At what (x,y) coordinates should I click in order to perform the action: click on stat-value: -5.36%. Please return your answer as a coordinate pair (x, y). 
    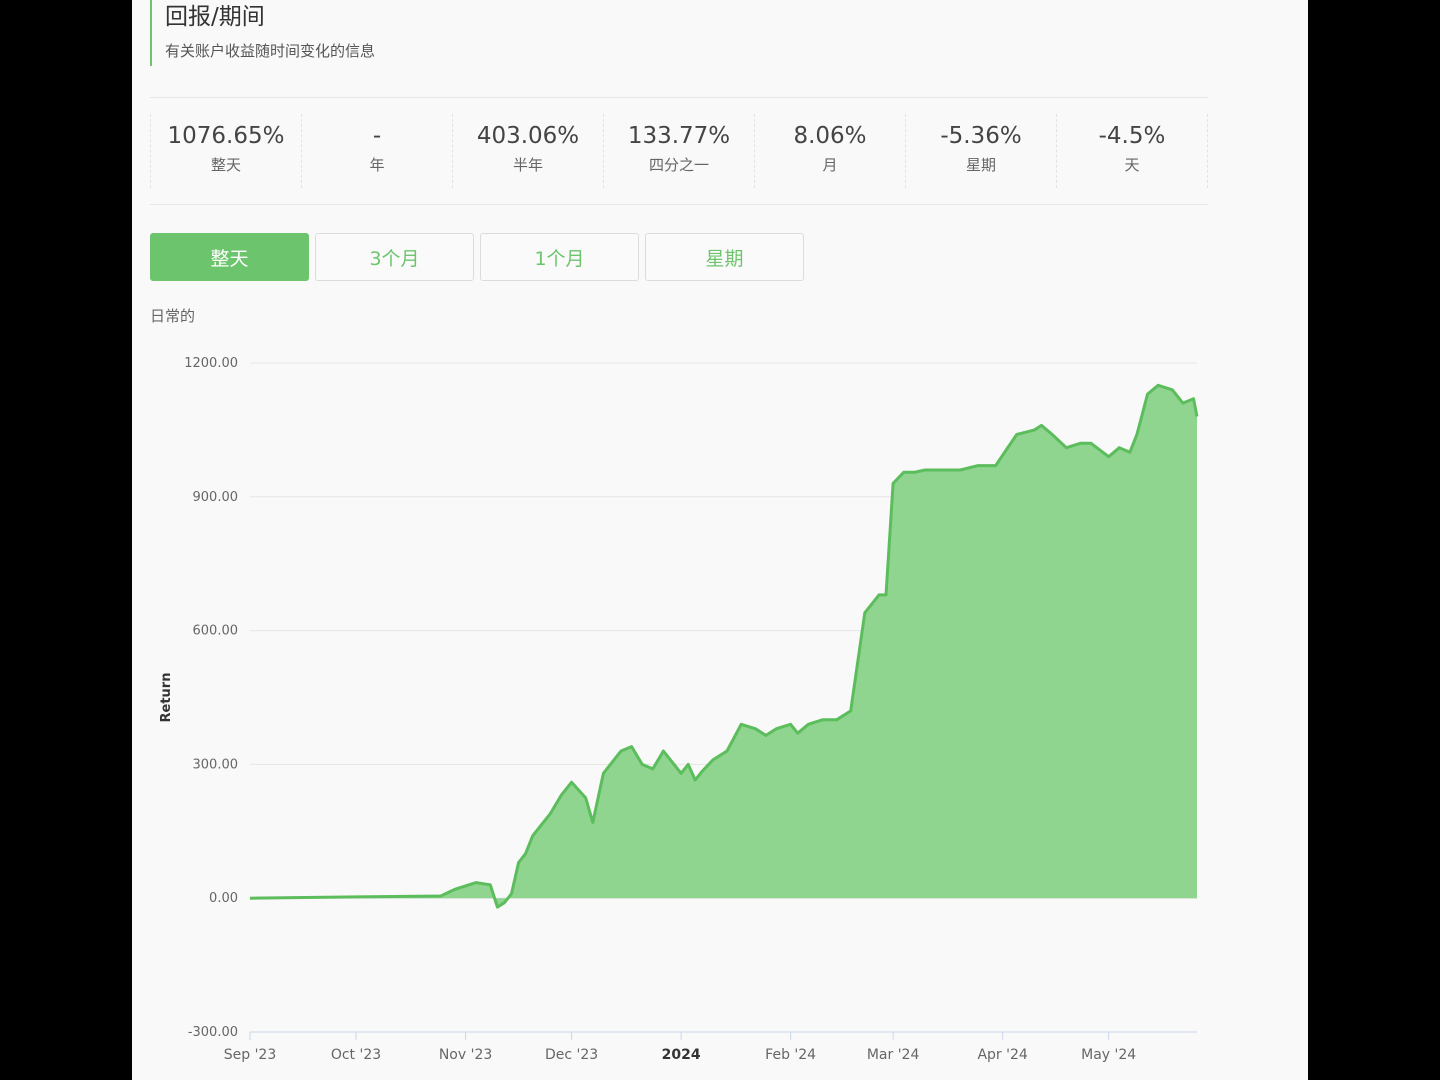
    Looking at the image, I should click on (981, 136).